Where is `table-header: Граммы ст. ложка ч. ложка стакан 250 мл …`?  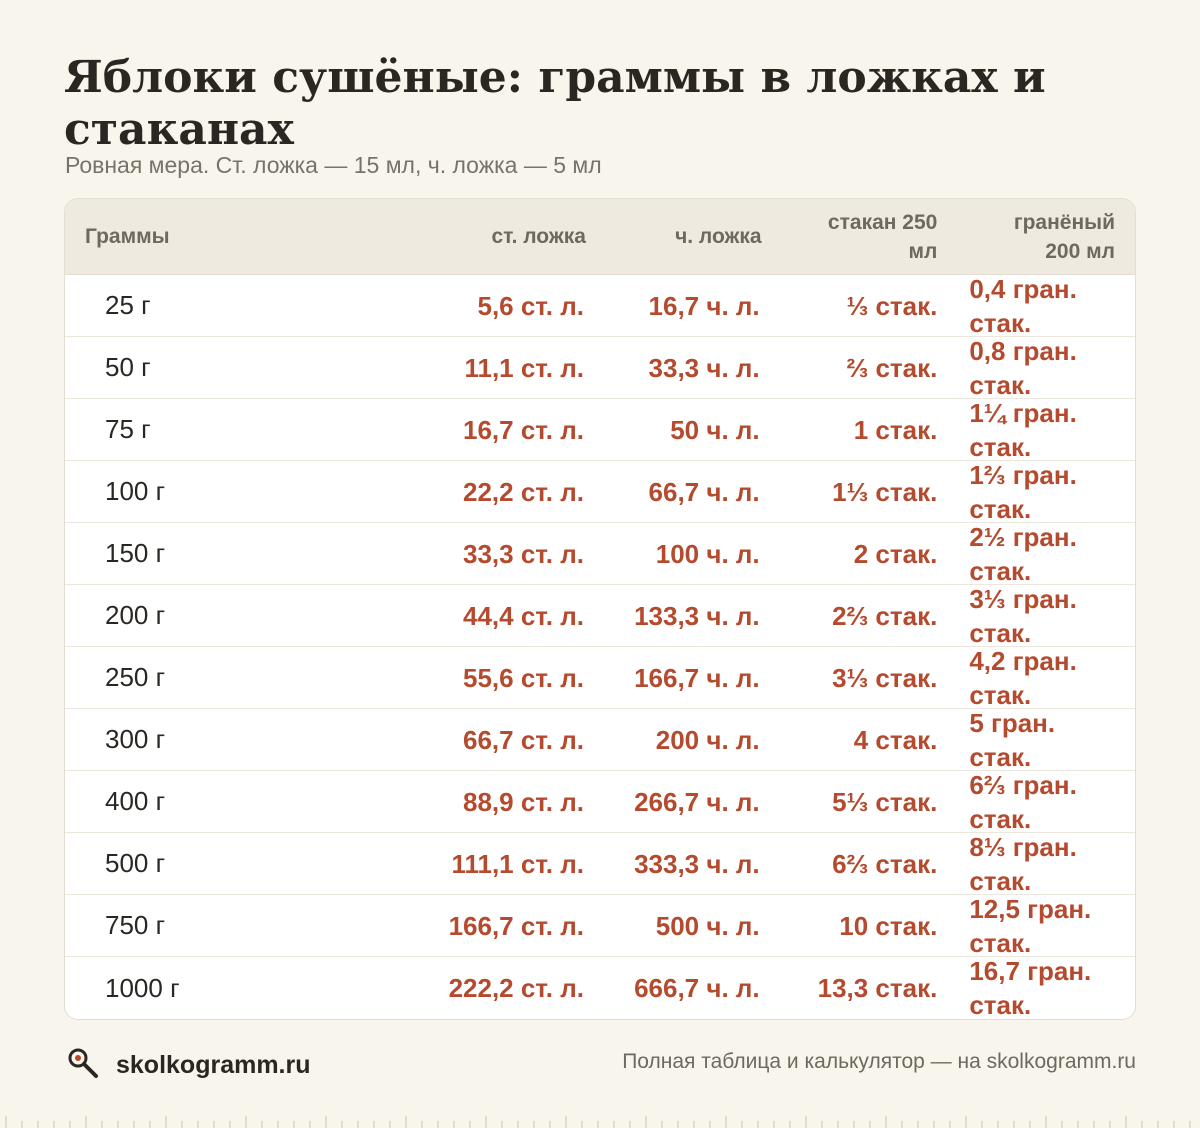 table-header: Граммы ст. ложка ч. ложка стакан 250 мл … is located at coordinates (600, 237).